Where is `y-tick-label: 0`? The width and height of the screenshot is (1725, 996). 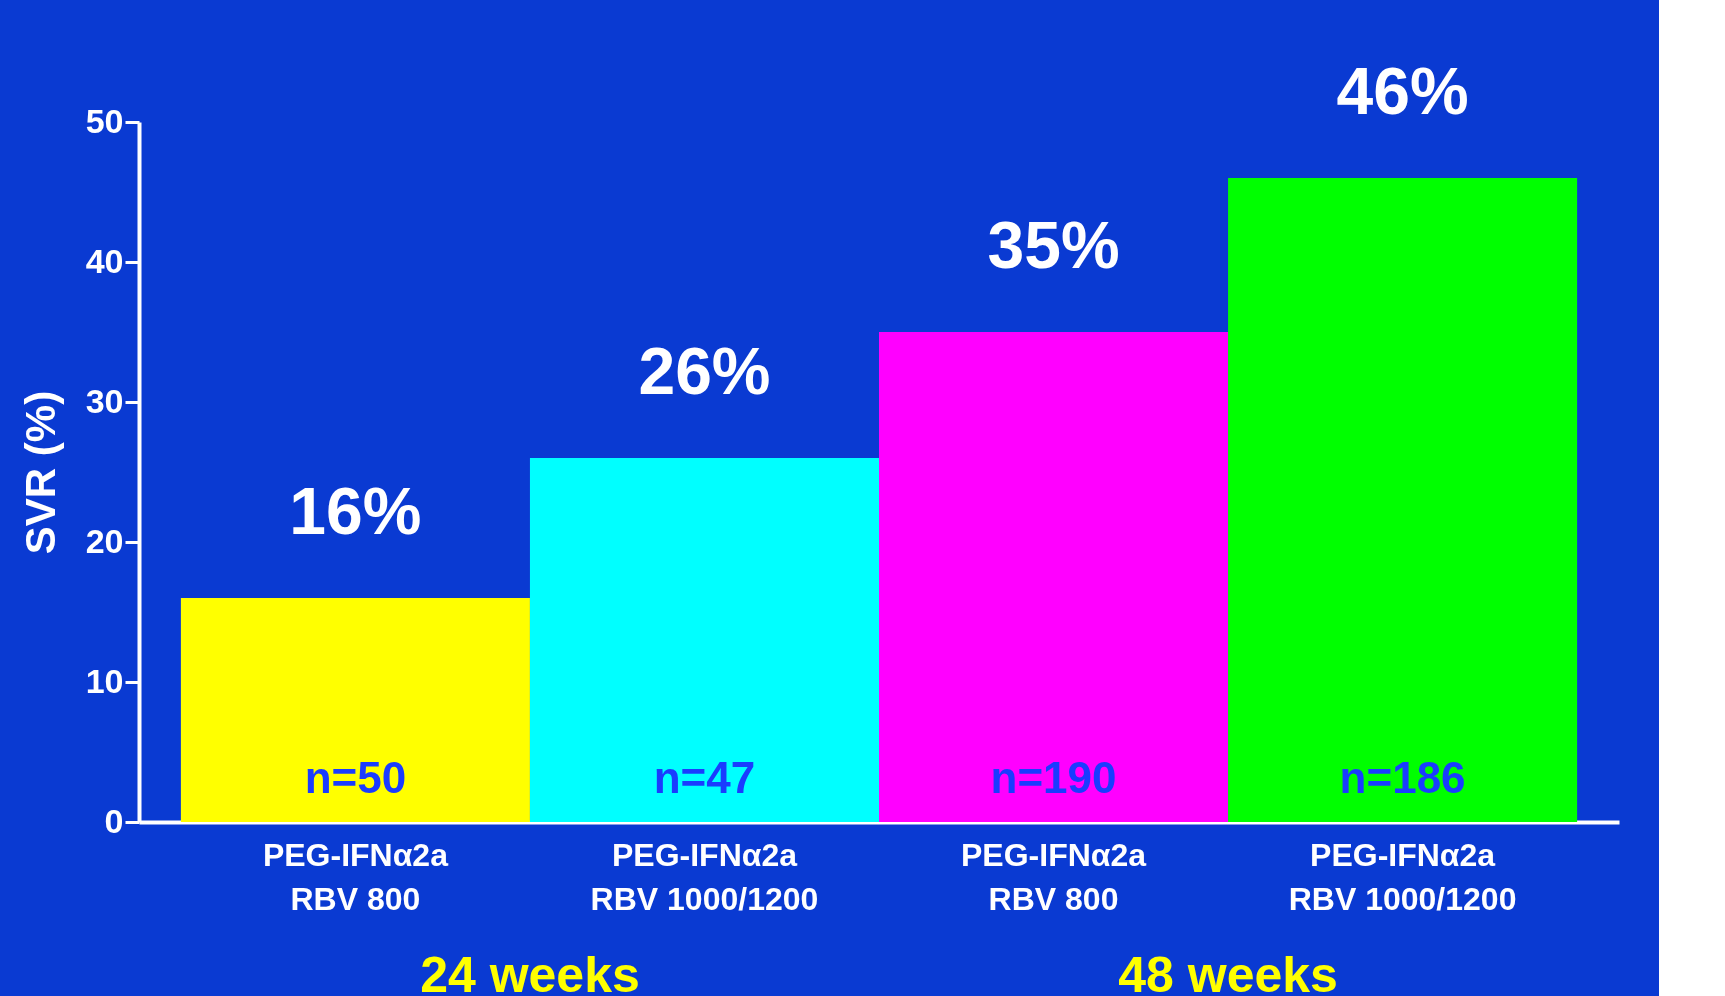
y-tick-label: 0 is located at coordinates (114, 820).